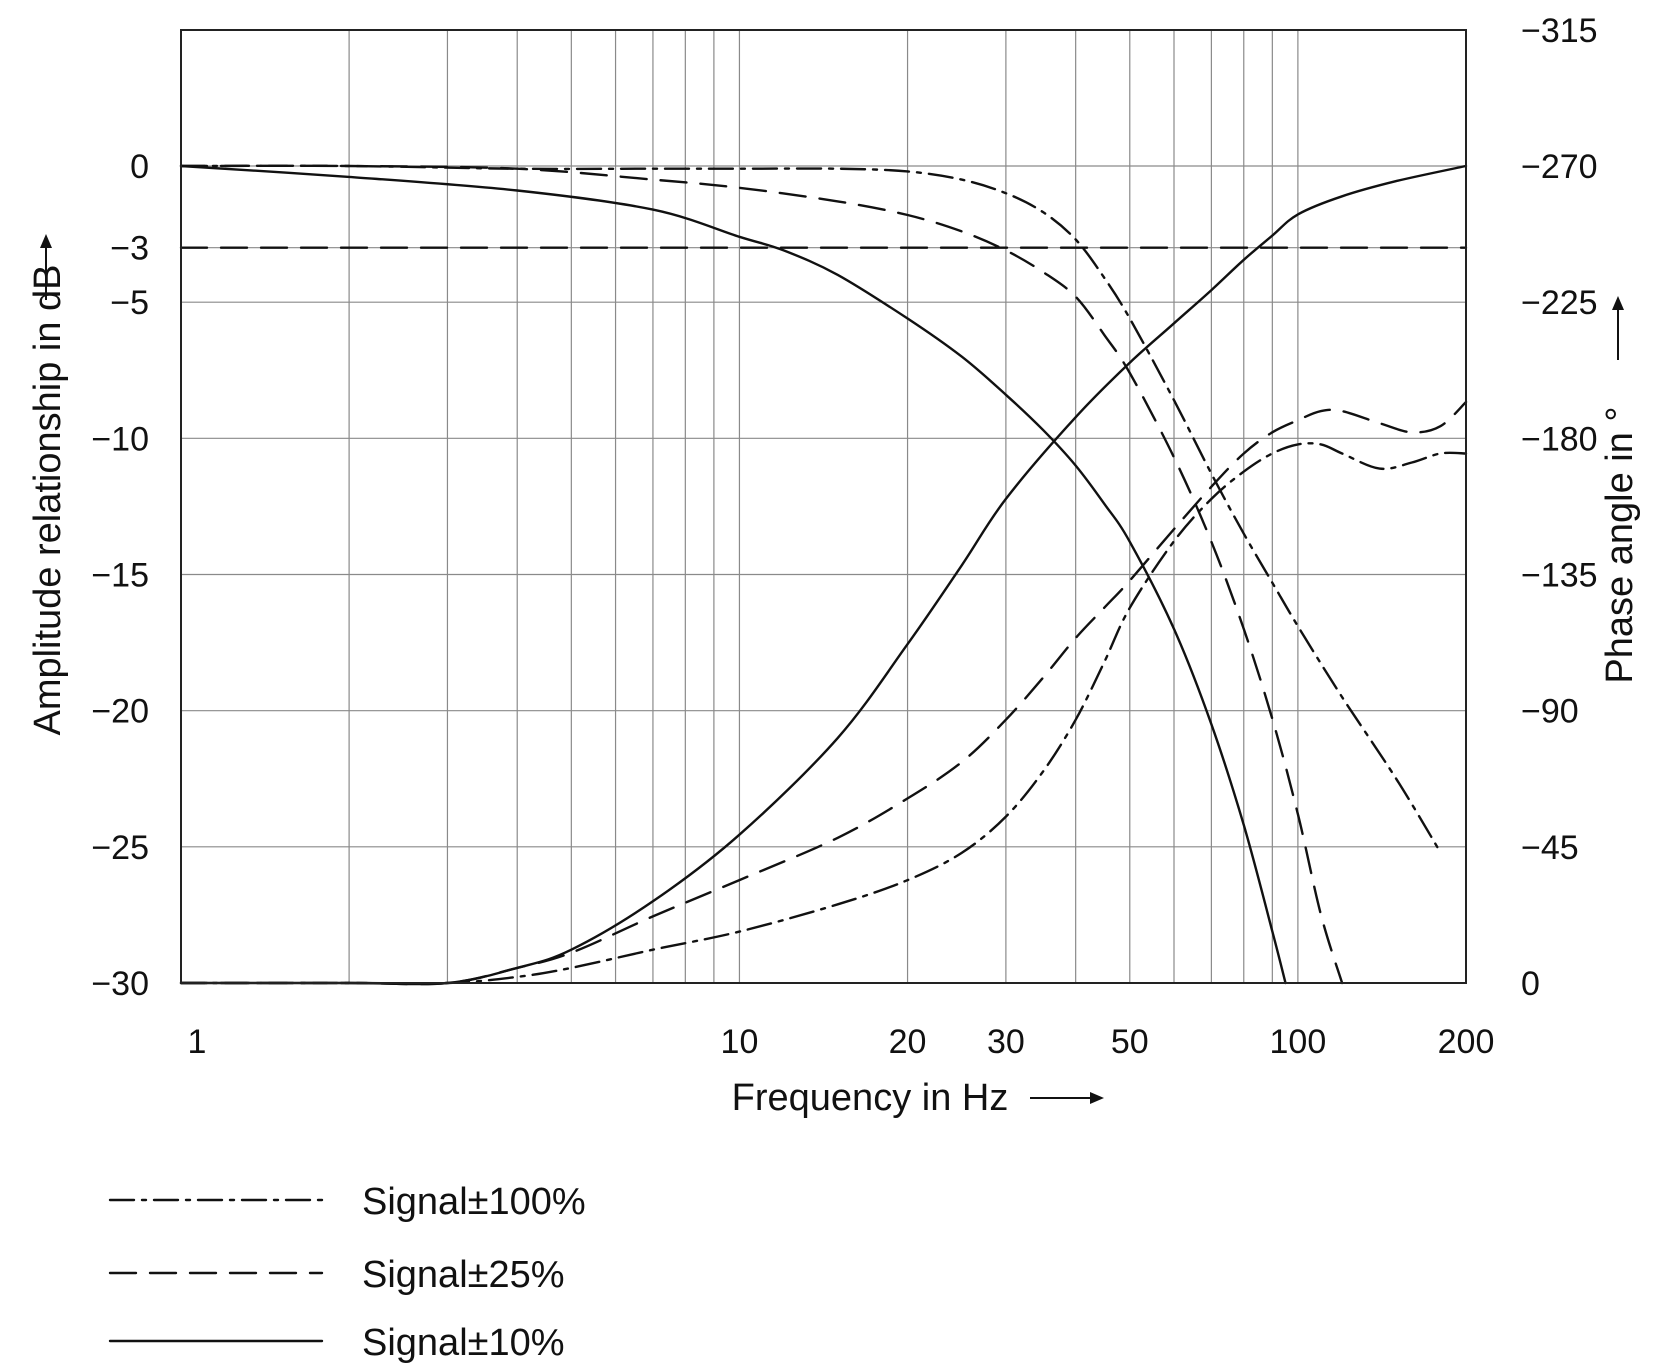  I want to click on x-tick-label: 30, so click(1006, 1042).